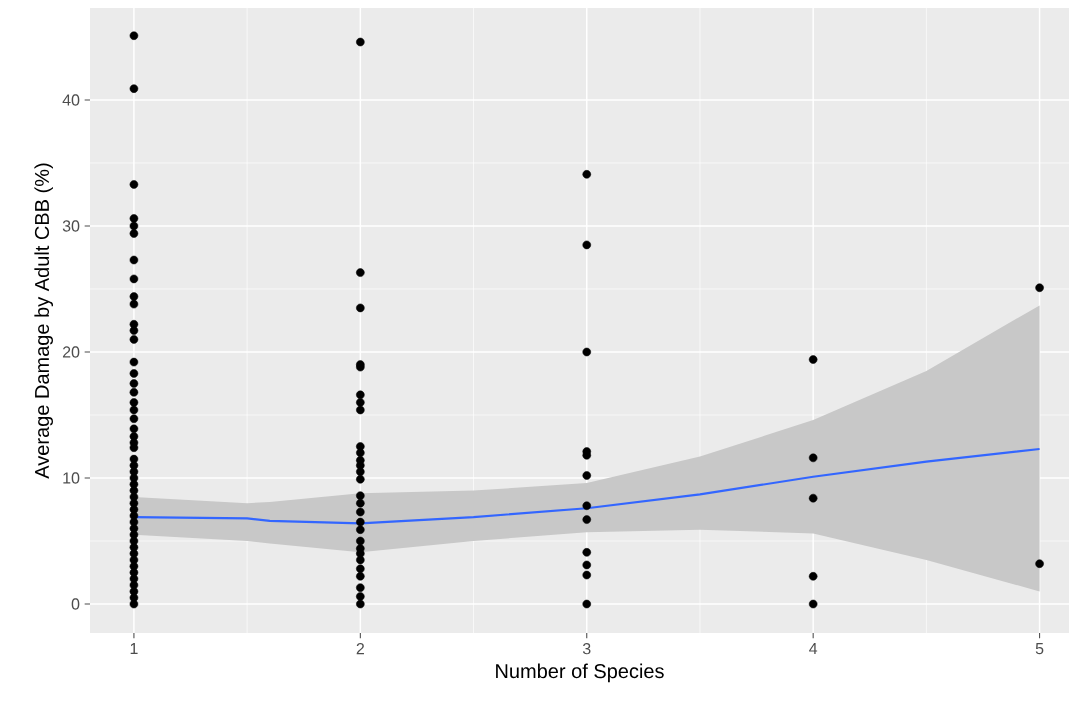 The image size is (1069, 713). Describe the element at coordinates (71, 352) in the screenshot. I see `y-tick-label: 20` at that location.